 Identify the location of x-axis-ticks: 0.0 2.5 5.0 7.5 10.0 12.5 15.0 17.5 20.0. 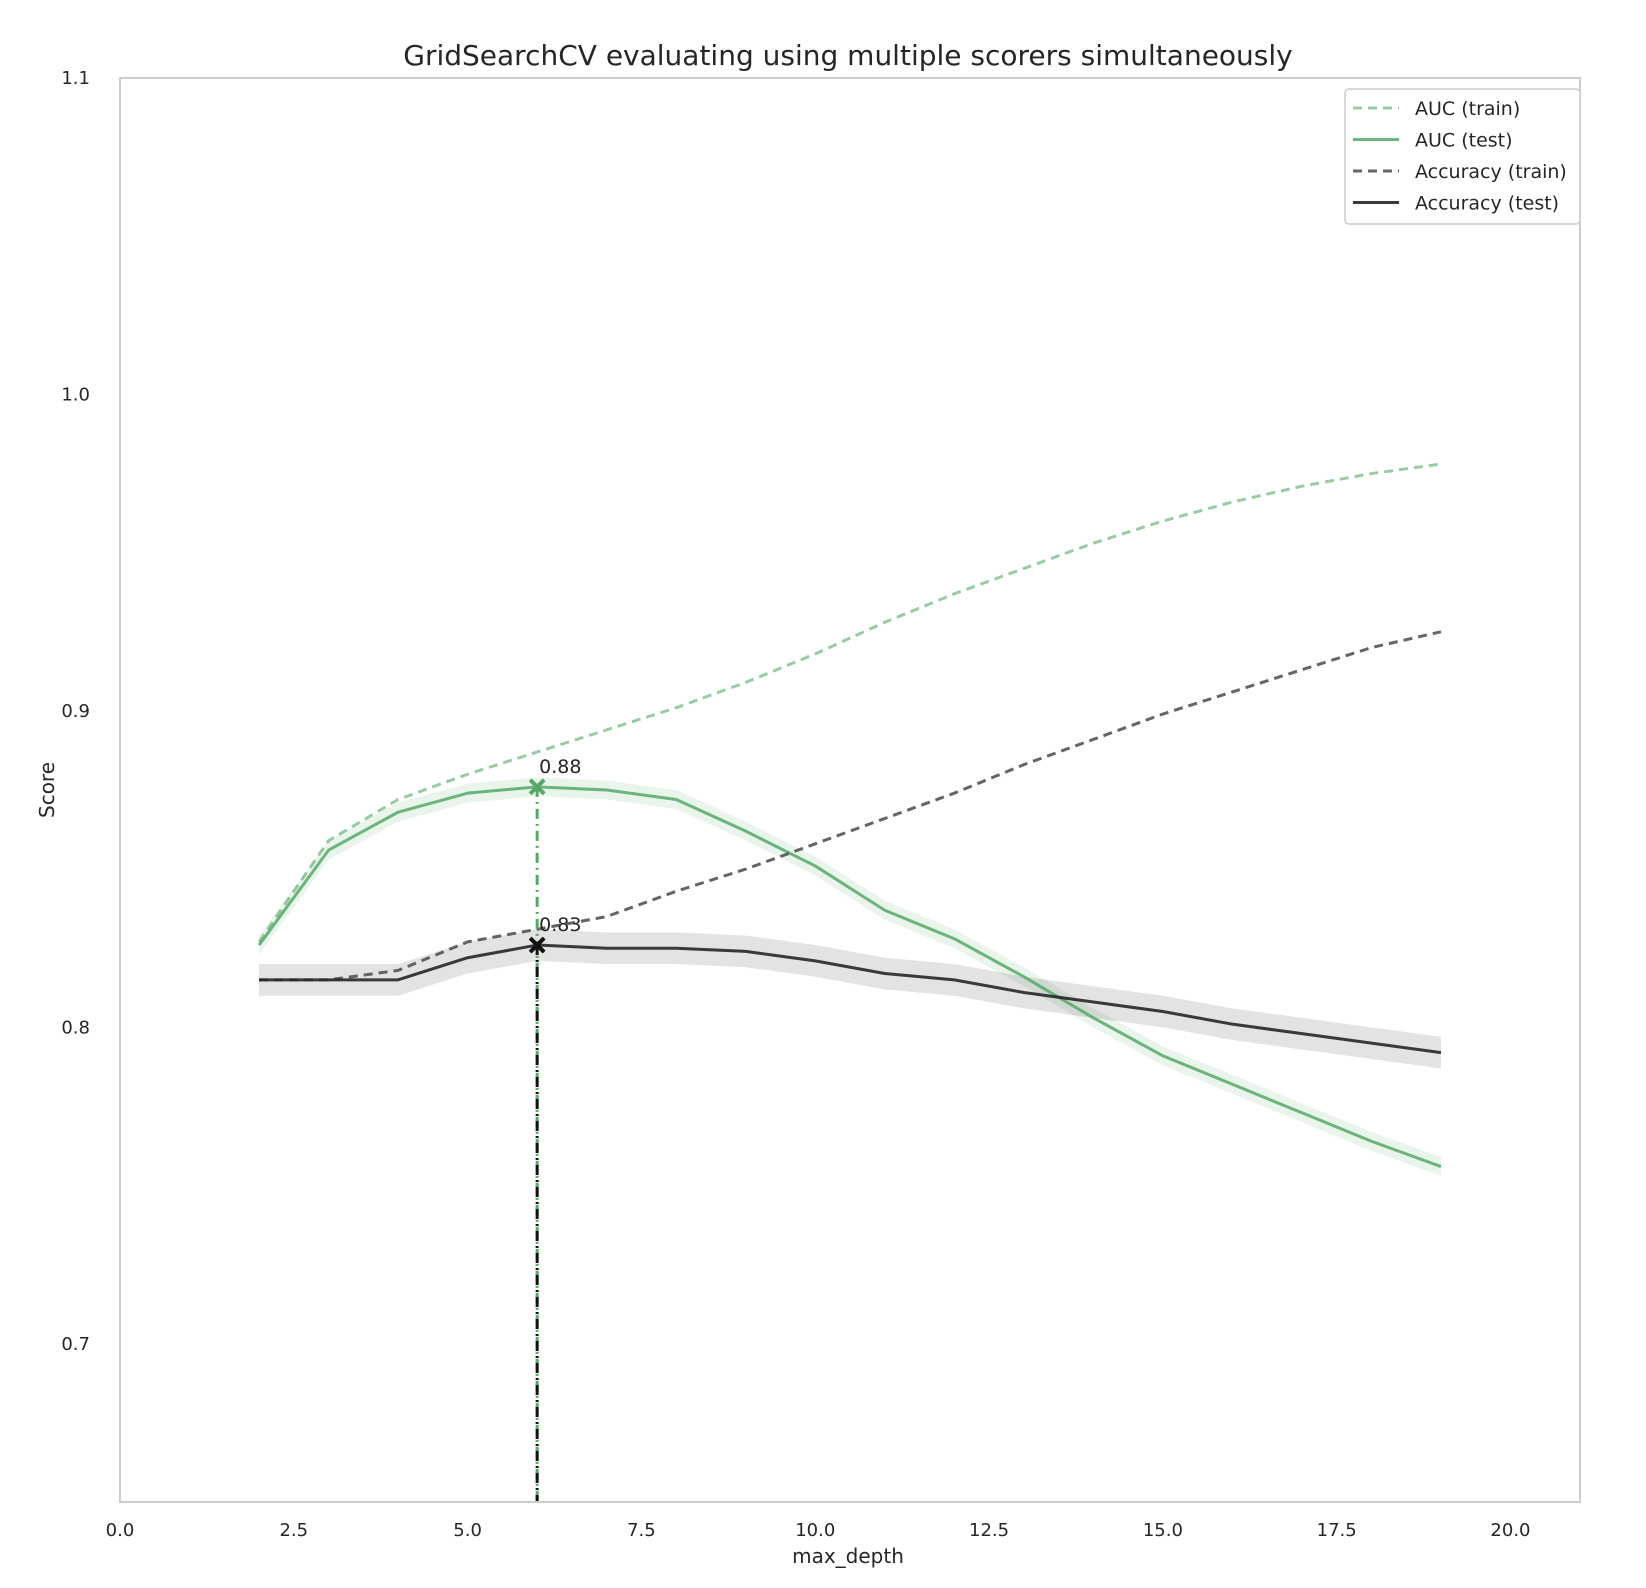
(818, 1530).